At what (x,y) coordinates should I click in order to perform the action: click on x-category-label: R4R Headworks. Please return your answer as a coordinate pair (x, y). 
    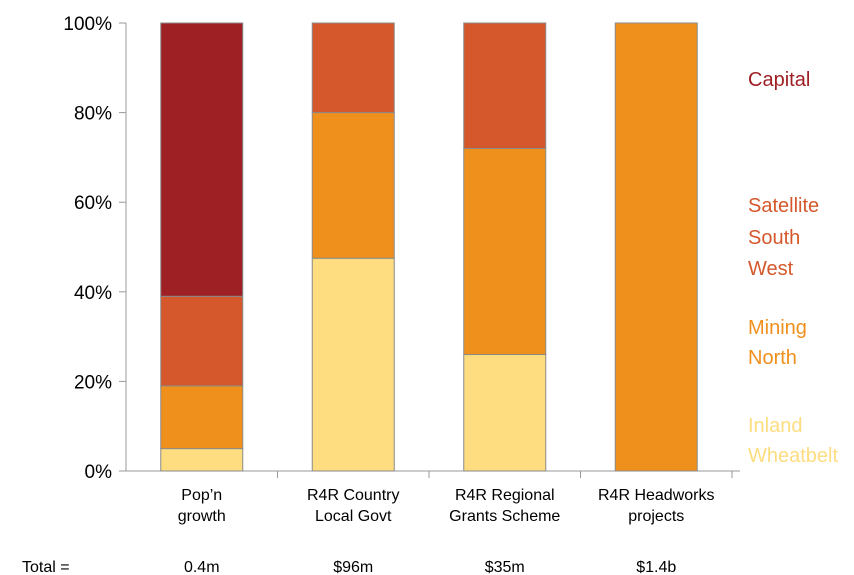
    Looking at the image, I should click on (656, 495).